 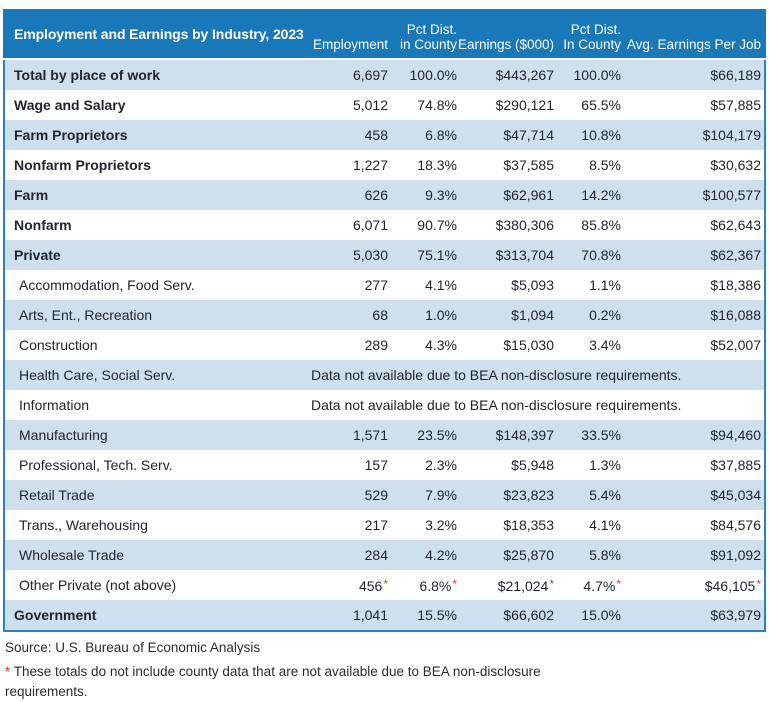 What do you see at coordinates (735, 345) in the screenshot?
I see `cell-avg-earnings: $52,007` at bounding box center [735, 345].